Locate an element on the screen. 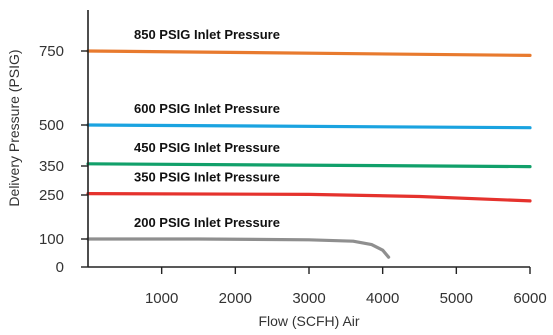 This screenshot has height=335, width=553. y-tick-label: 500 is located at coordinates (51, 125).